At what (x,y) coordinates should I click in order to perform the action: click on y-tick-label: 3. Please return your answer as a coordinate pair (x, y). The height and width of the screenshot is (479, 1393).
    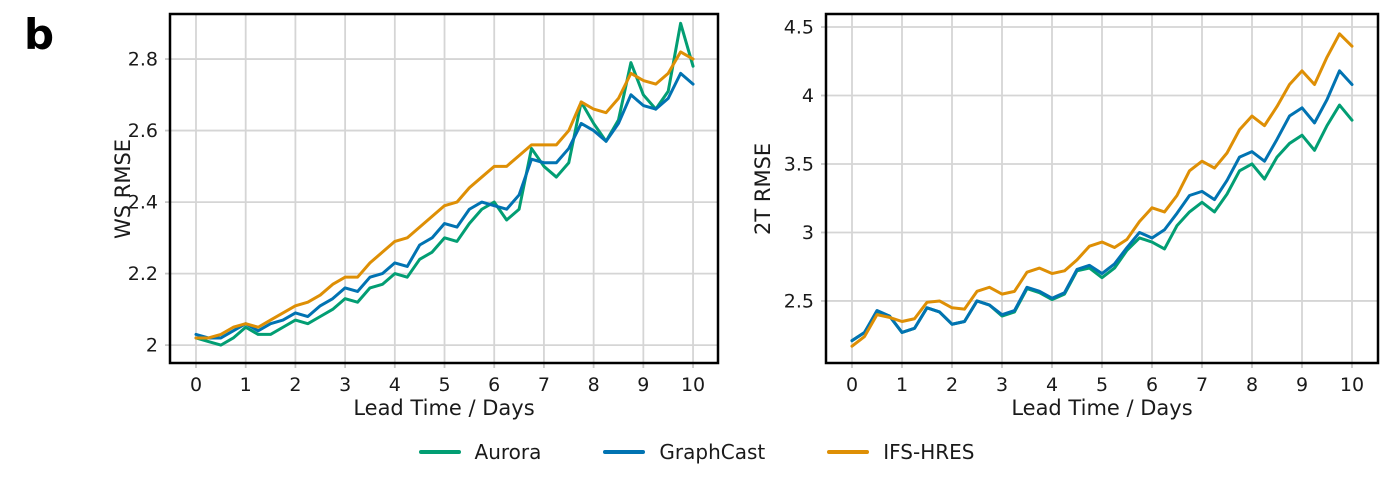
    Looking at the image, I should click on (808, 233).